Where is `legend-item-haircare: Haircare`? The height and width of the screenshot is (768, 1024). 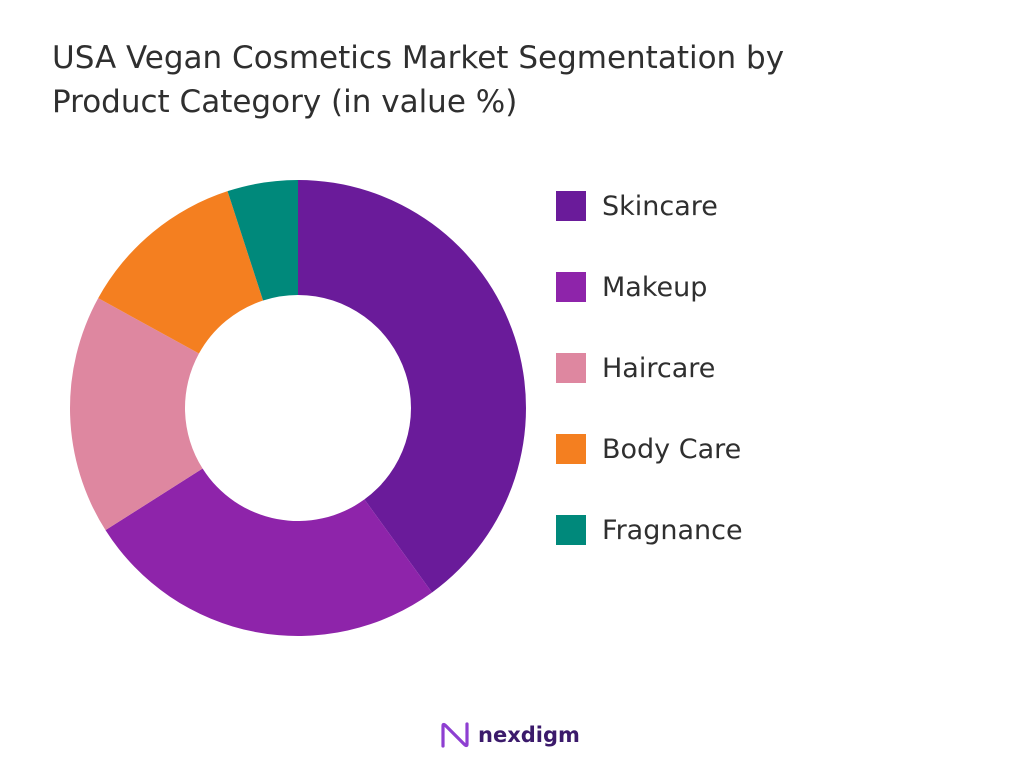
legend-item-haircare: Haircare is located at coordinates (706, 368).